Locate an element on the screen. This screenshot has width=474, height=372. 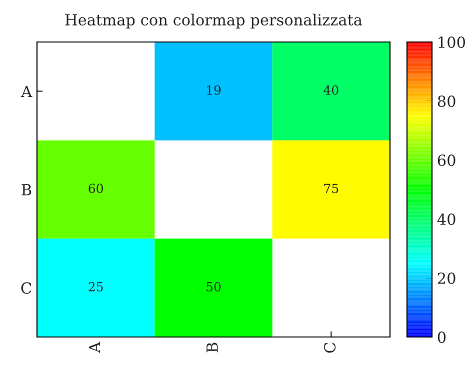
y-tick-label: A is located at coordinates (26, 91).